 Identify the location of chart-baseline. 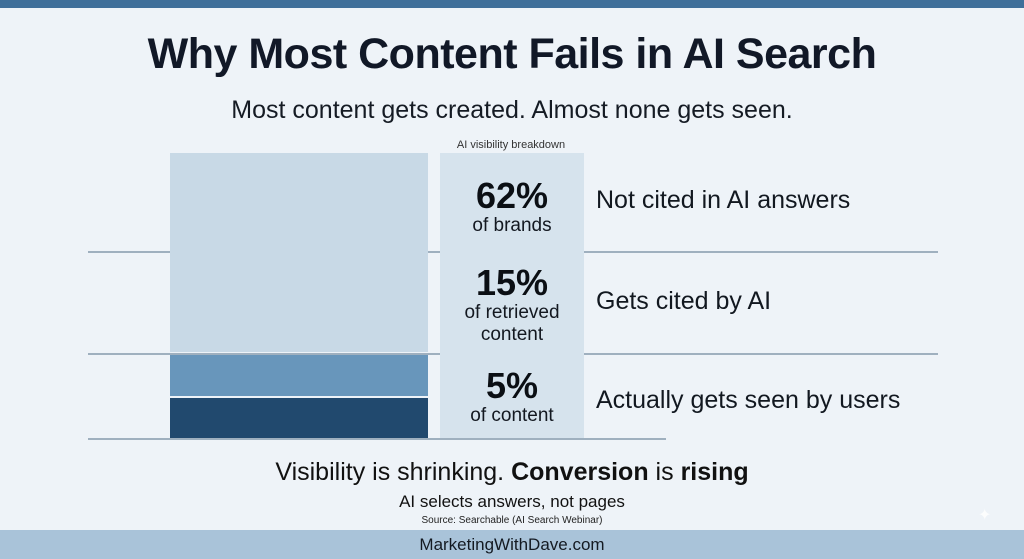
(377, 439).